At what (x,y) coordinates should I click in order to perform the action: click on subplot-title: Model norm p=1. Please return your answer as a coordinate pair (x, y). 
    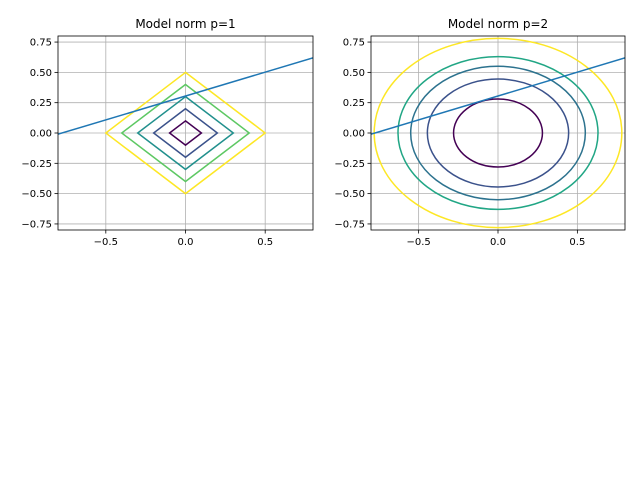
    Looking at the image, I should click on (185, 24).